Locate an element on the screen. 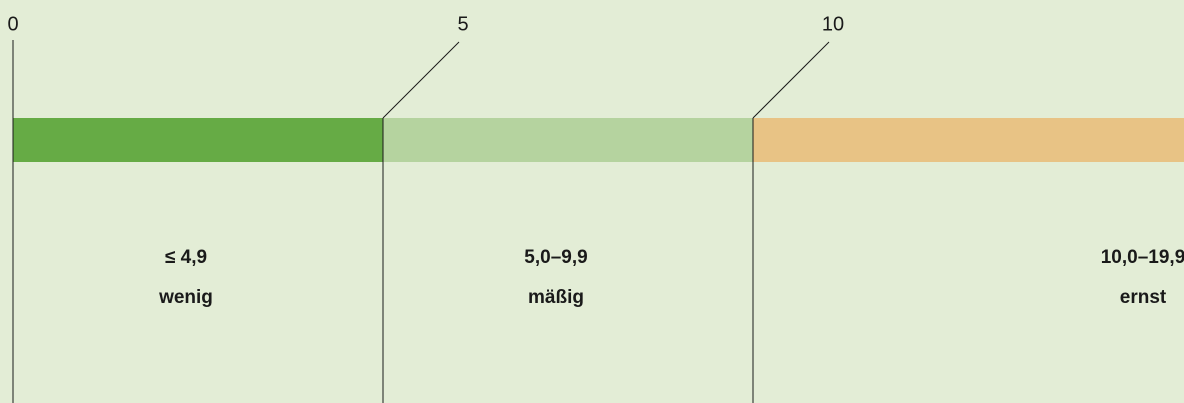 This screenshot has height=403, width=1184. segment-label: wenig is located at coordinates (185, 297).